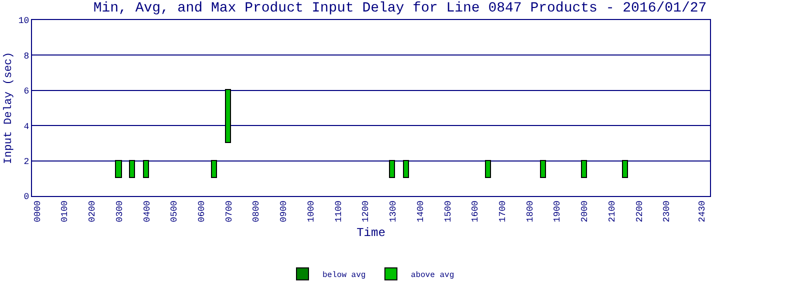  Describe the element at coordinates (667, 211) in the screenshot. I see `x-tick-label: 2300` at that location.